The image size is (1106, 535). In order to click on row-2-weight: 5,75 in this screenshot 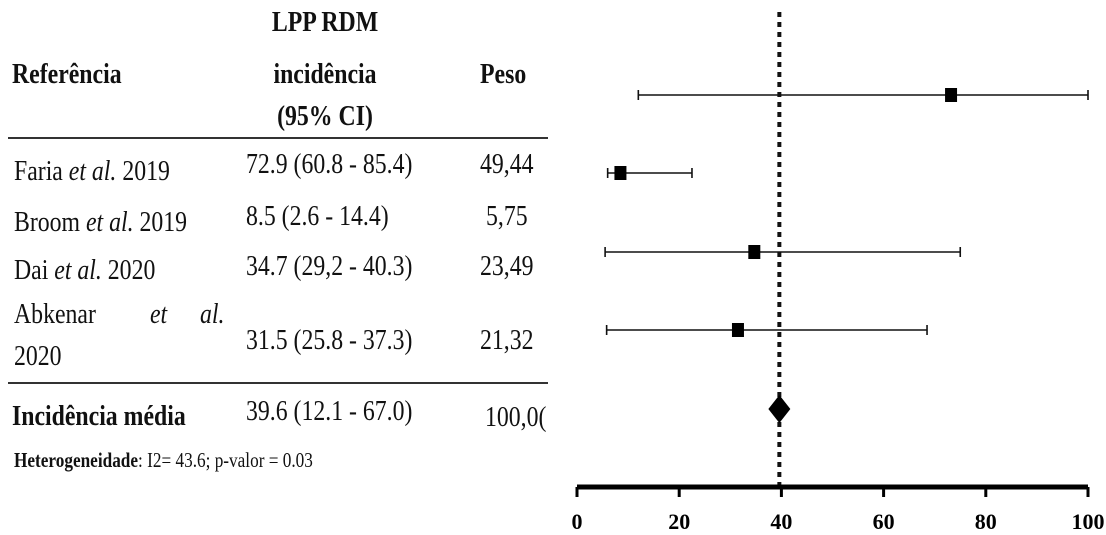, I will do `click(507, 216)`.